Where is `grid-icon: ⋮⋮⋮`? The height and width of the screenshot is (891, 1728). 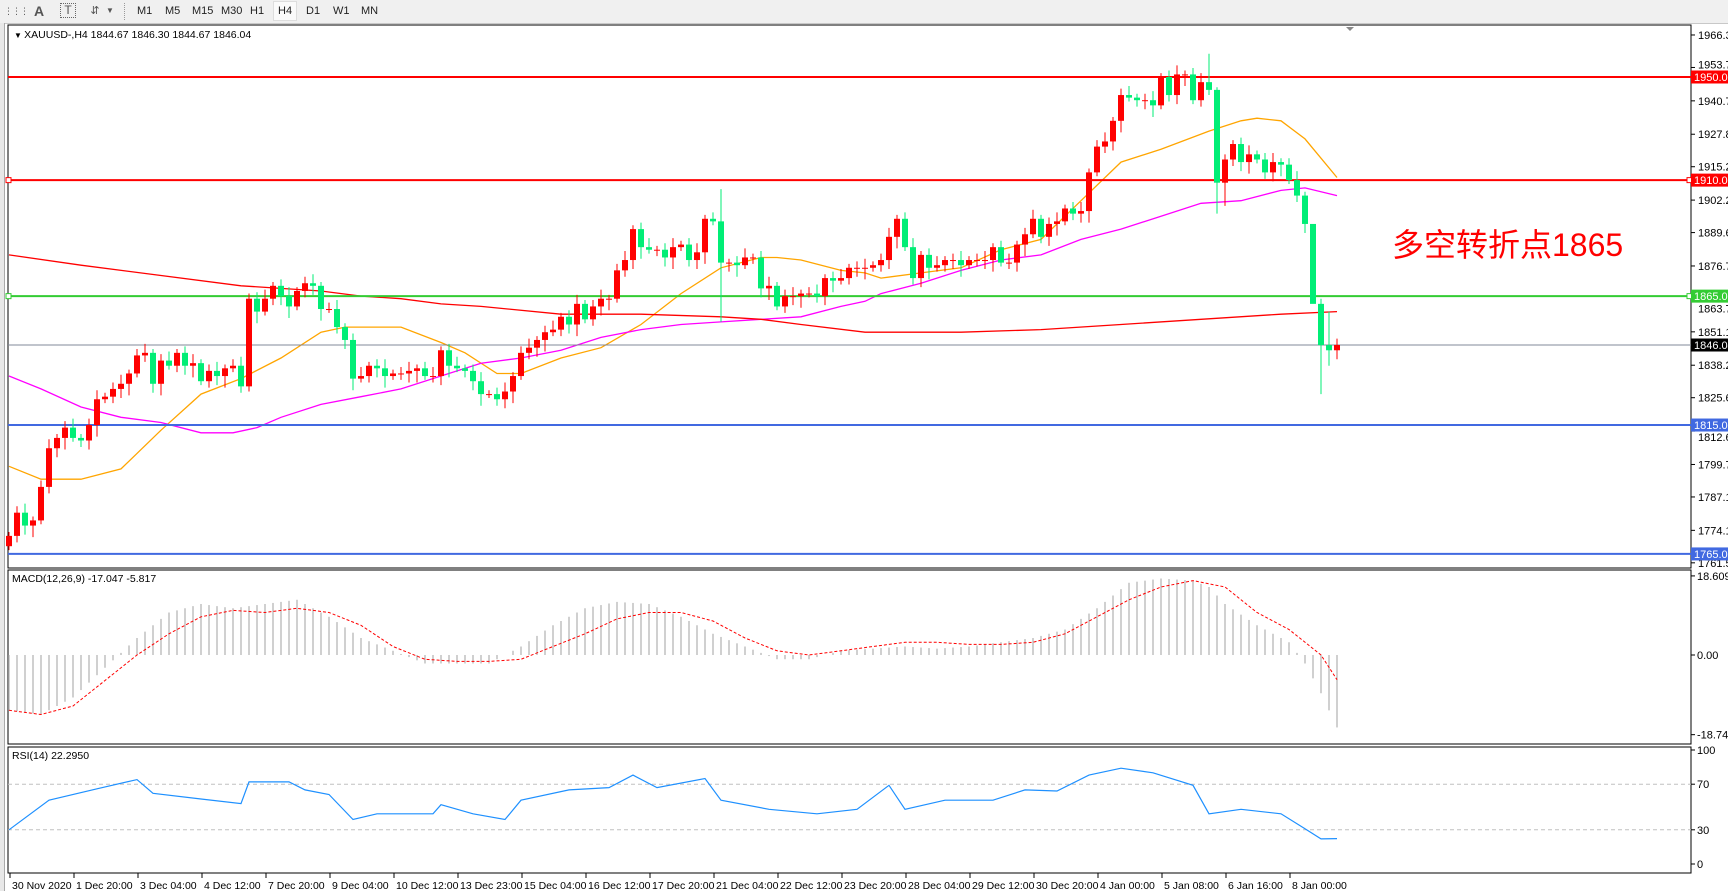 grid-icon: ⋮⋮⋮ is located at coordinates (16, 11).